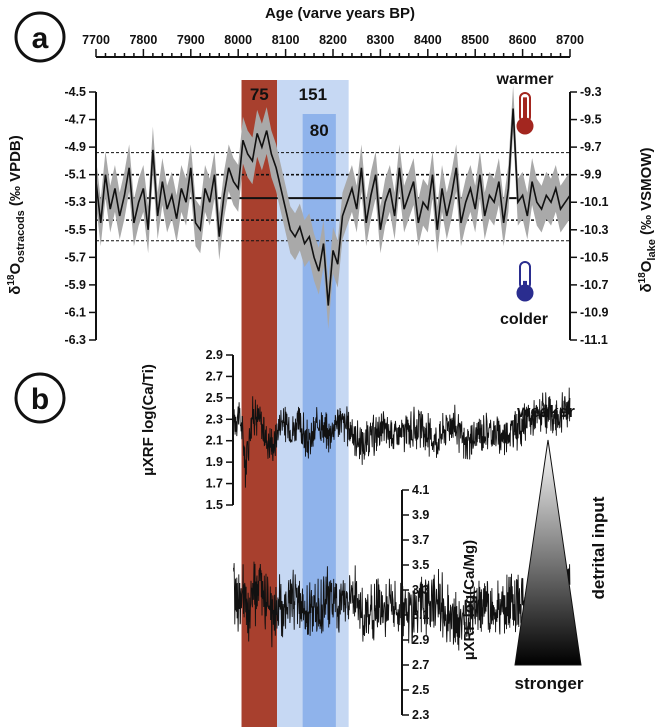  Describe the element at coordinates (591, 147) in the screenshot. I see `right-tick-label: -9.7` at that location.